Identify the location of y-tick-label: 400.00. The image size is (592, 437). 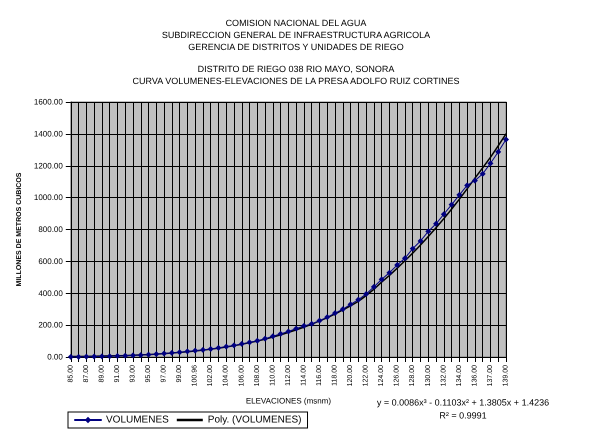
(51, 293).